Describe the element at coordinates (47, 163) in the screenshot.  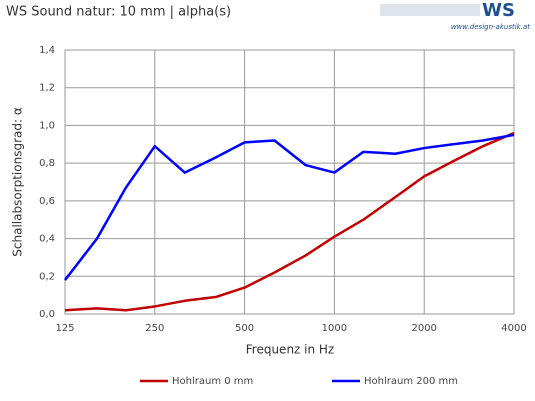
I see `y-tick-label: 0,8` at that location.